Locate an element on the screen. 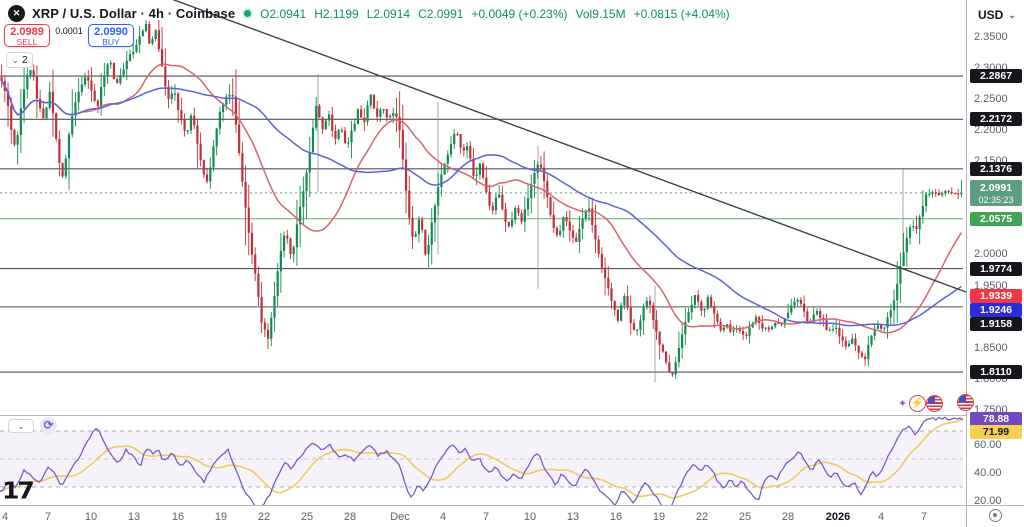 The image size is (1024, 527). volume-value: Vol9.15M is located at coordinates (600, 13).